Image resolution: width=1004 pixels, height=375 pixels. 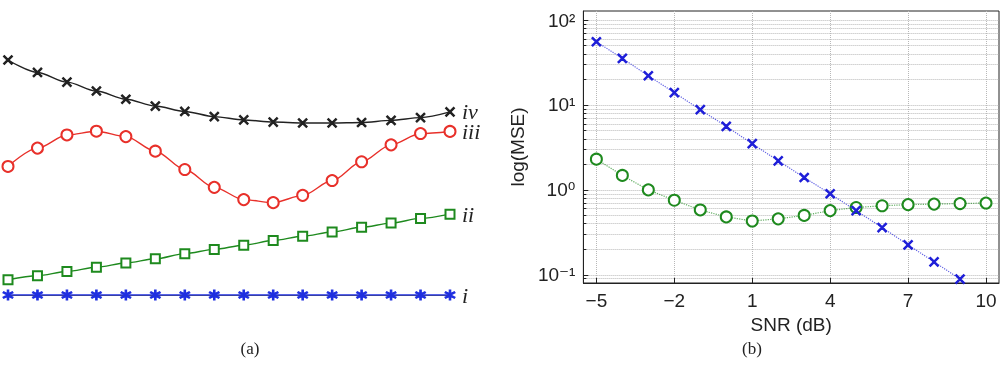 I want to click on y-tick-label: 10⁰, so click(x=561, y=190).